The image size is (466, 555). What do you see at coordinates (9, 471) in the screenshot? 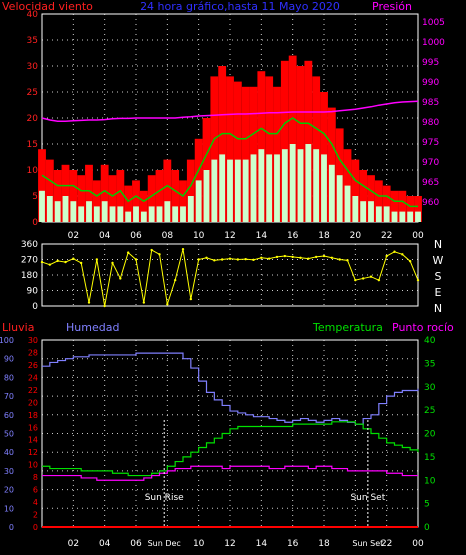
I see `humidity-y-tick: 30` at bounding box center [9, 471].